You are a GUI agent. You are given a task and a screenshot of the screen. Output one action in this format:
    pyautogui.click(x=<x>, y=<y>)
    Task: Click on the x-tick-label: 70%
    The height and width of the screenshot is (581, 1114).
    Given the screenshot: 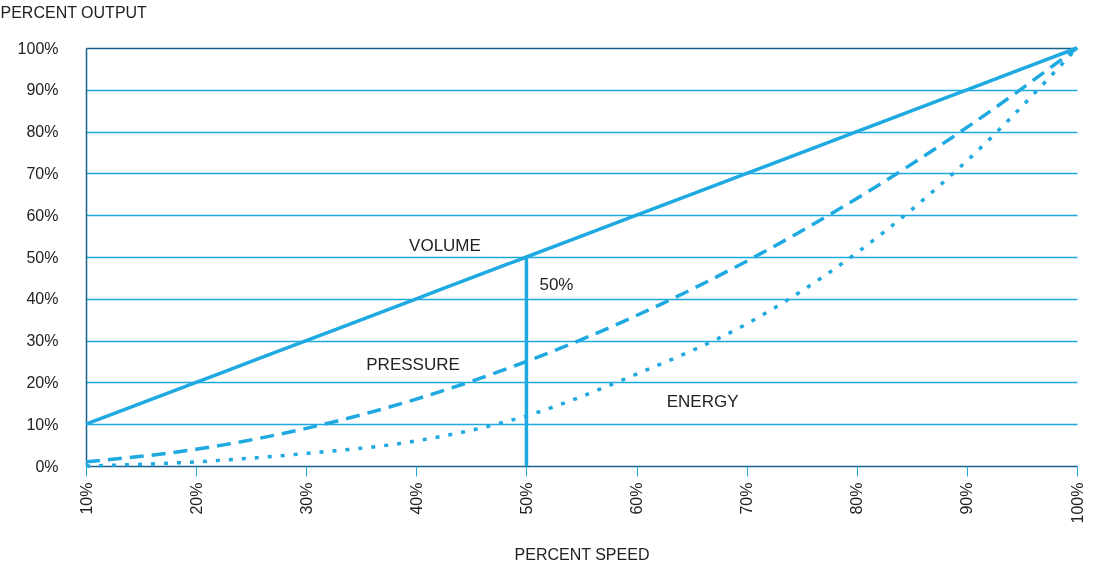 What is the action you would take?
    pyautogui.click(x=747, y=498)
    